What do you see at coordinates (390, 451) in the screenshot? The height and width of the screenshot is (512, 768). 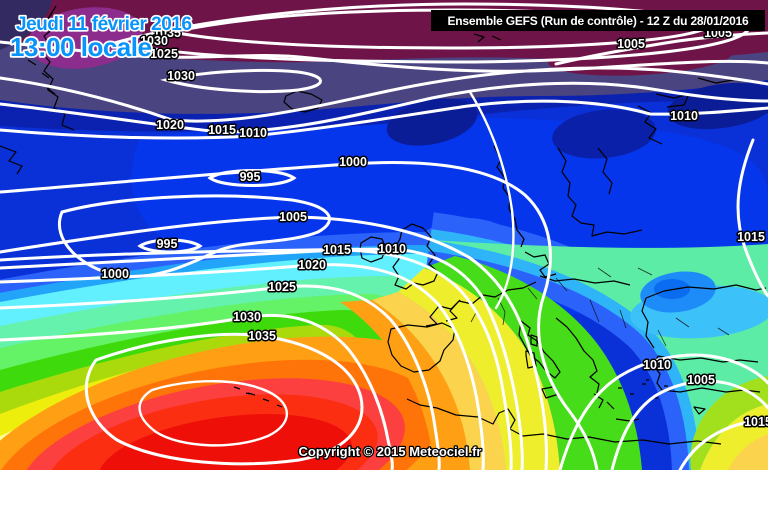 I see `copyright-text: Copyright © 2015 Meteociel.fr` at bounding box center [390, 451].